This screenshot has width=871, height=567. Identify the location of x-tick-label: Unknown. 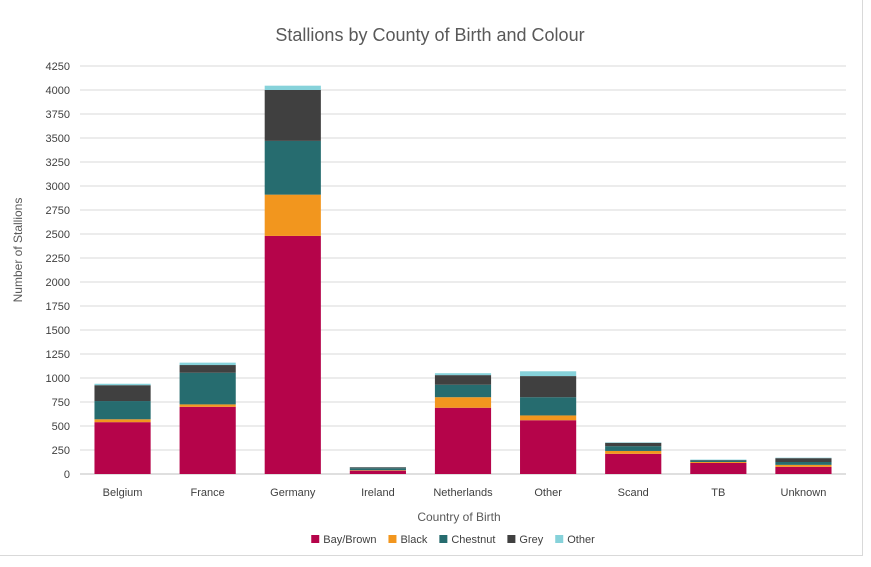
(804, 493).